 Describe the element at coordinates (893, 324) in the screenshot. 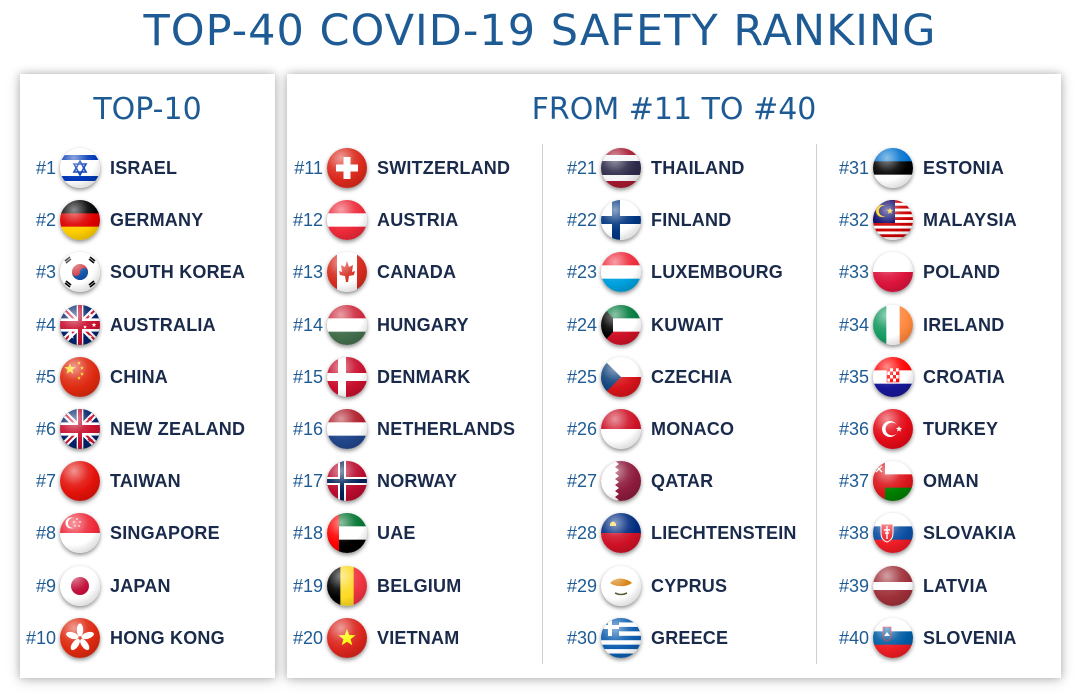

I see `ireland-flag-icon` at that location.